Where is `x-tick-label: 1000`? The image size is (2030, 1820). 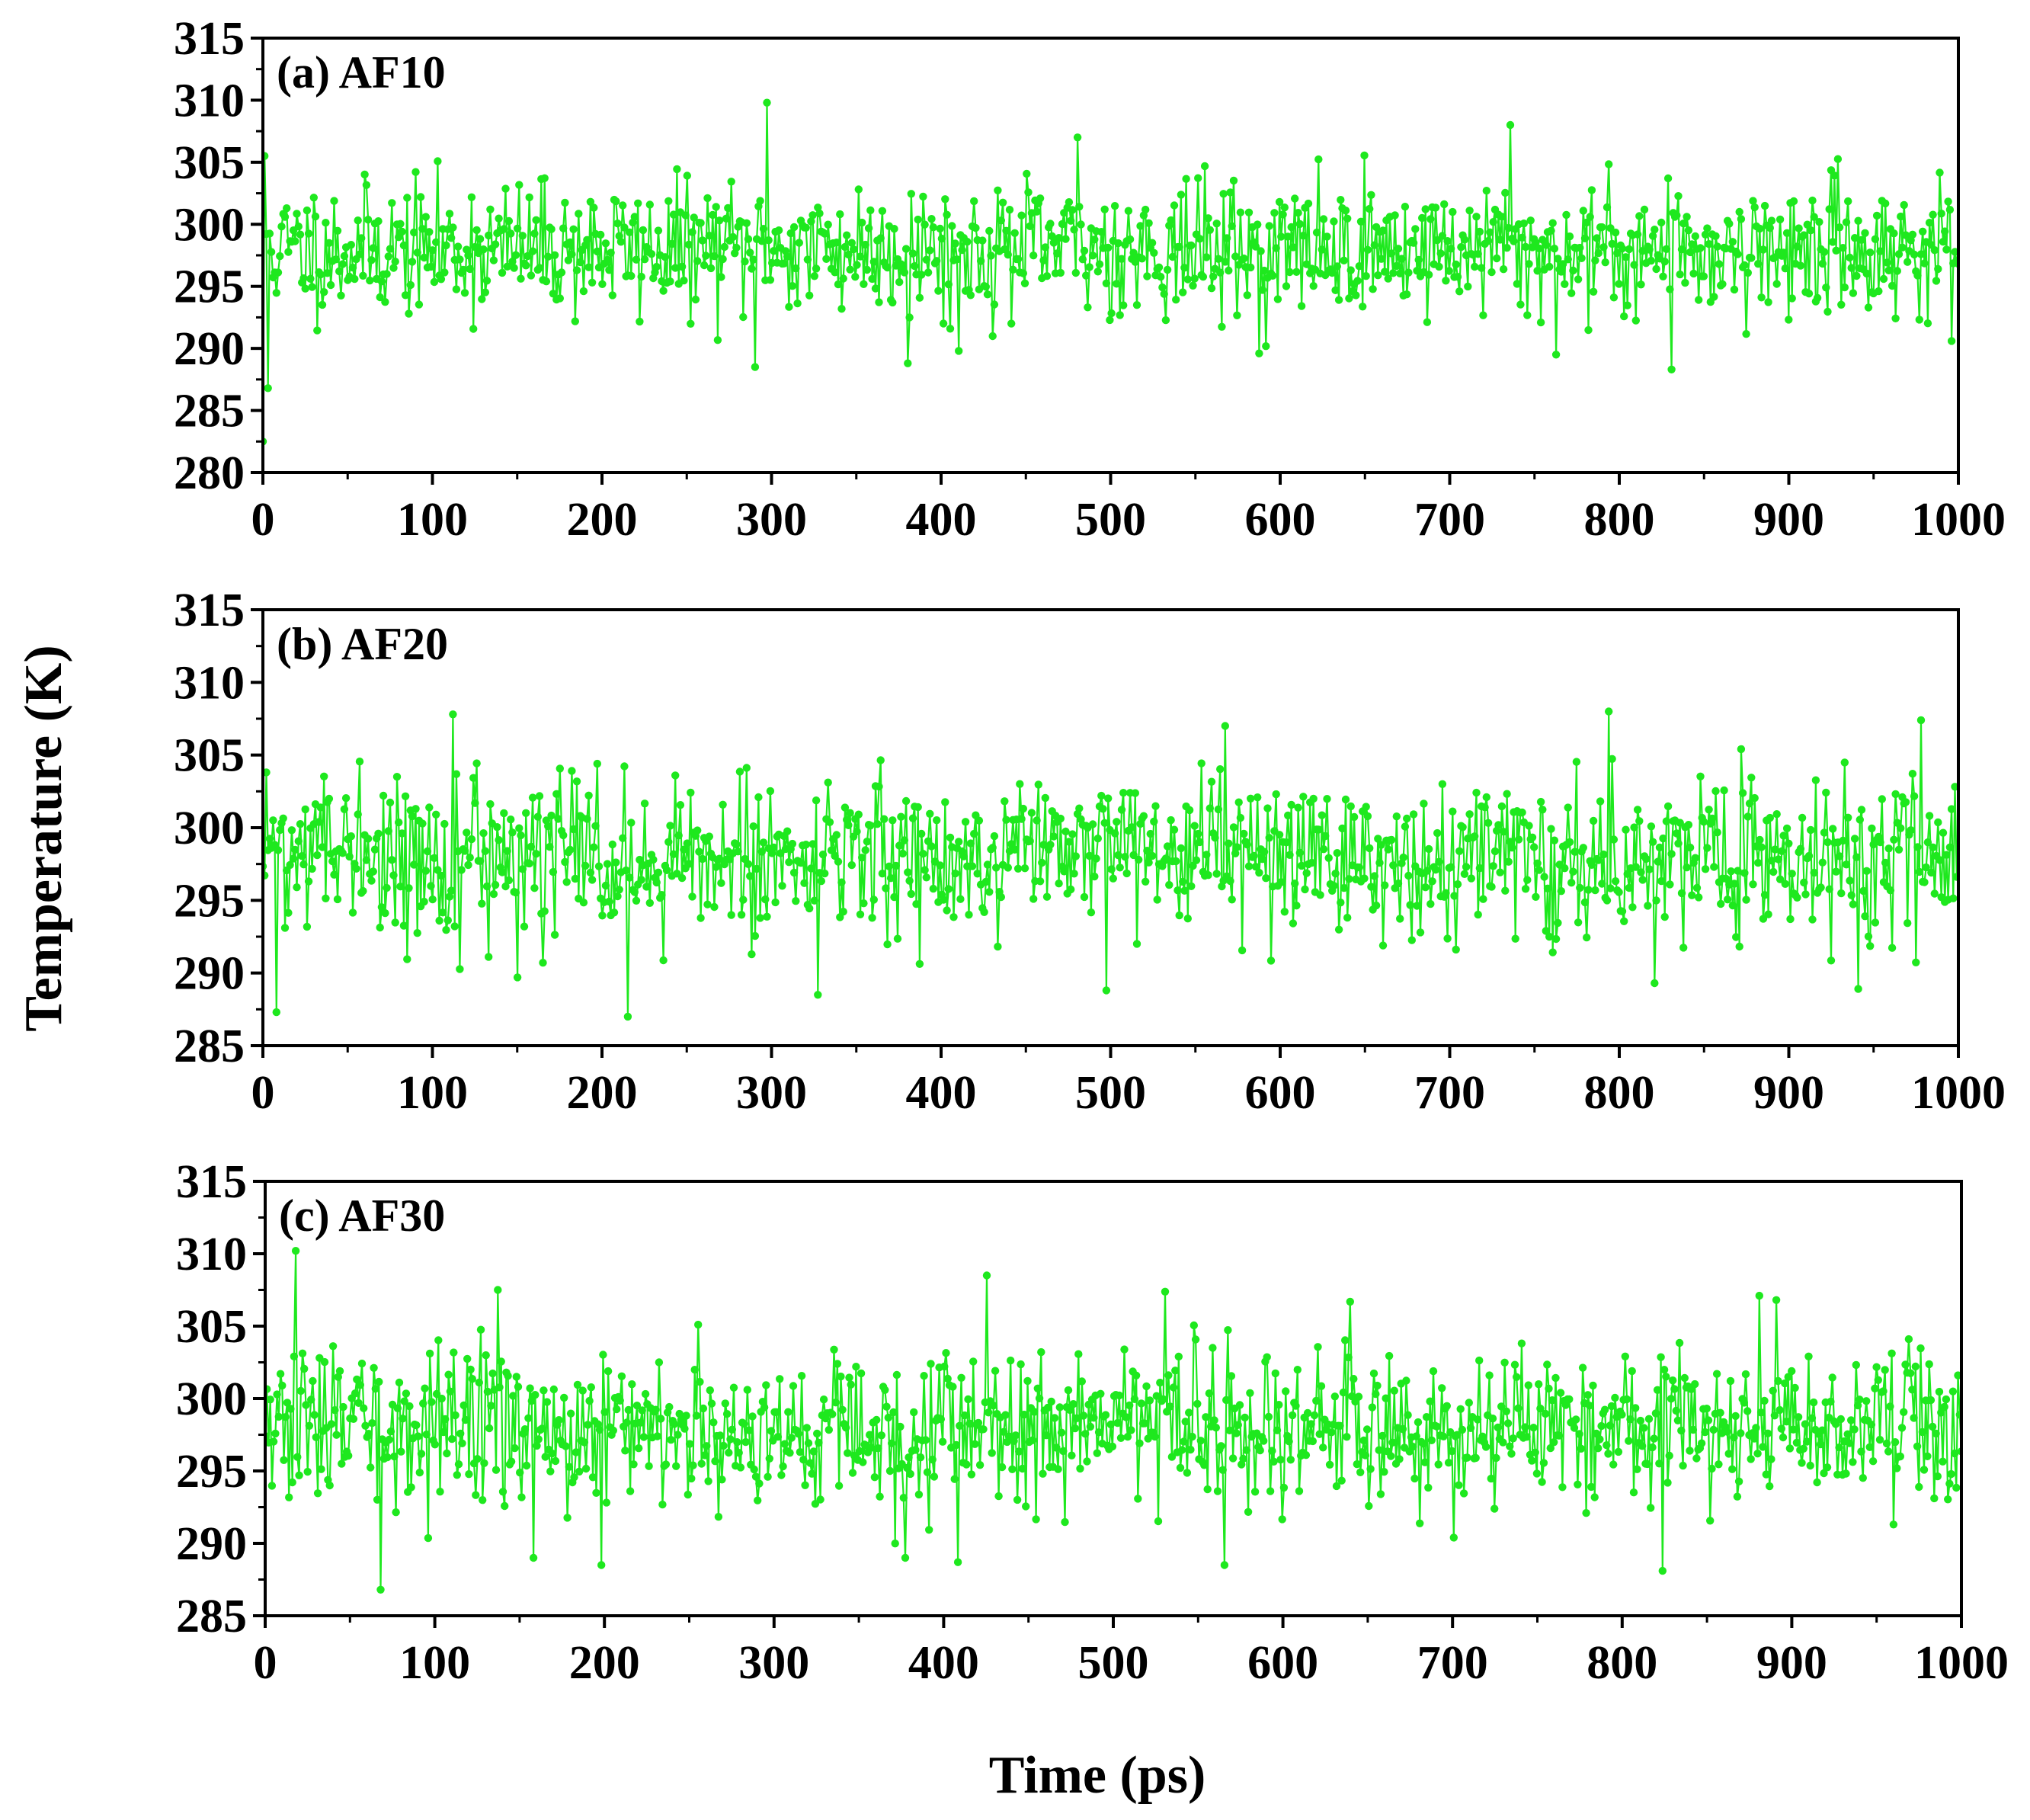 x-tick-label: 1000 is located at coordinates (1958, 1093).